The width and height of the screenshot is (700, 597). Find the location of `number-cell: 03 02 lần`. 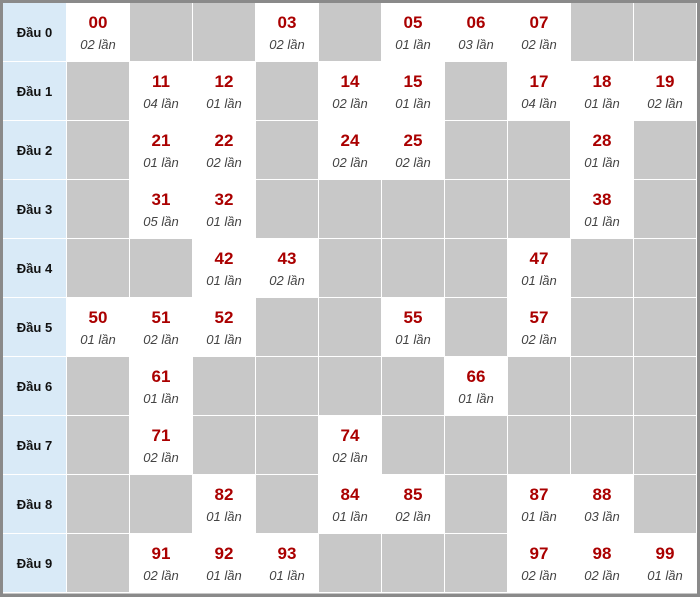

number-cell: 03 02 lần is located at coordinates (287, 32).